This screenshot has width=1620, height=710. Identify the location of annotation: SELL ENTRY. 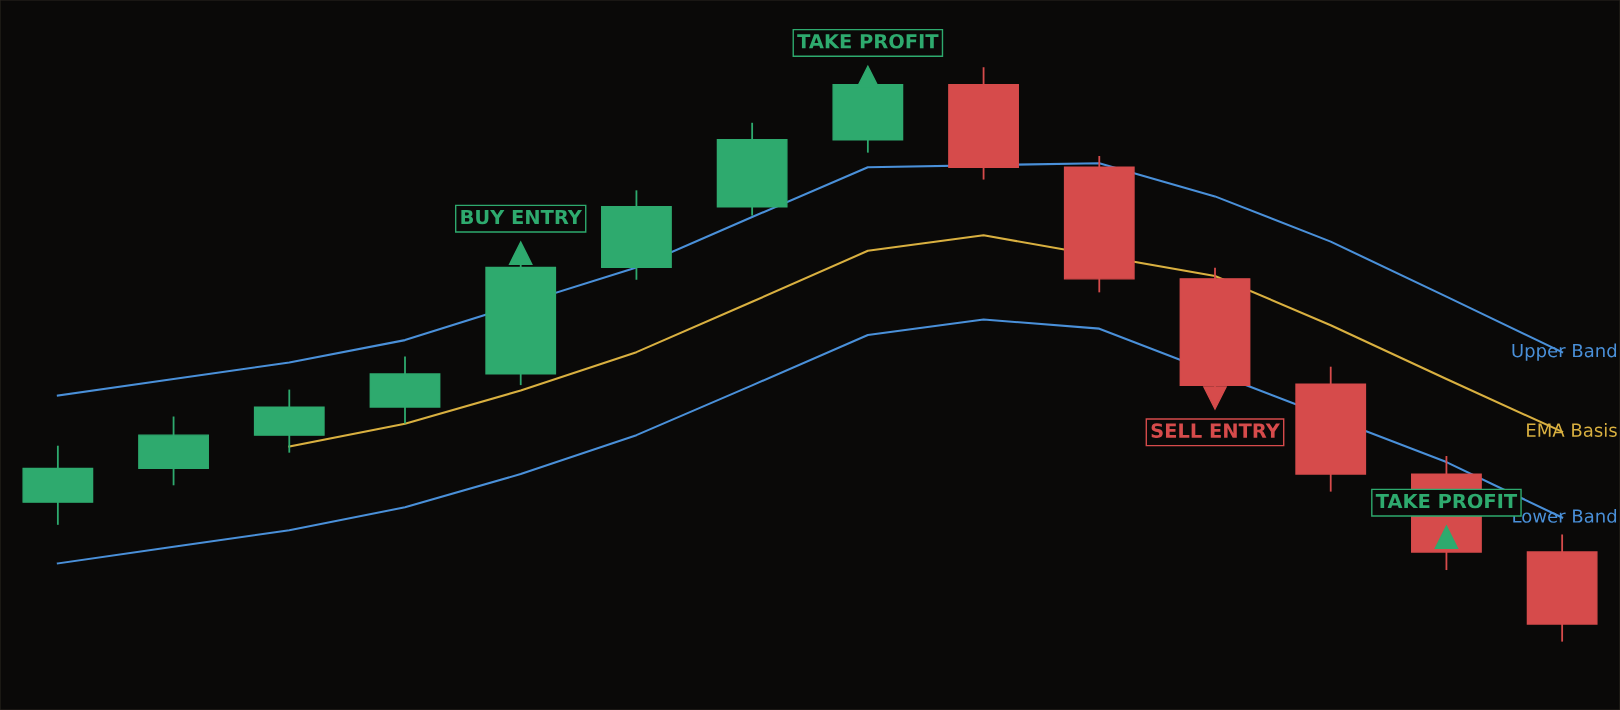
(1216, 430).